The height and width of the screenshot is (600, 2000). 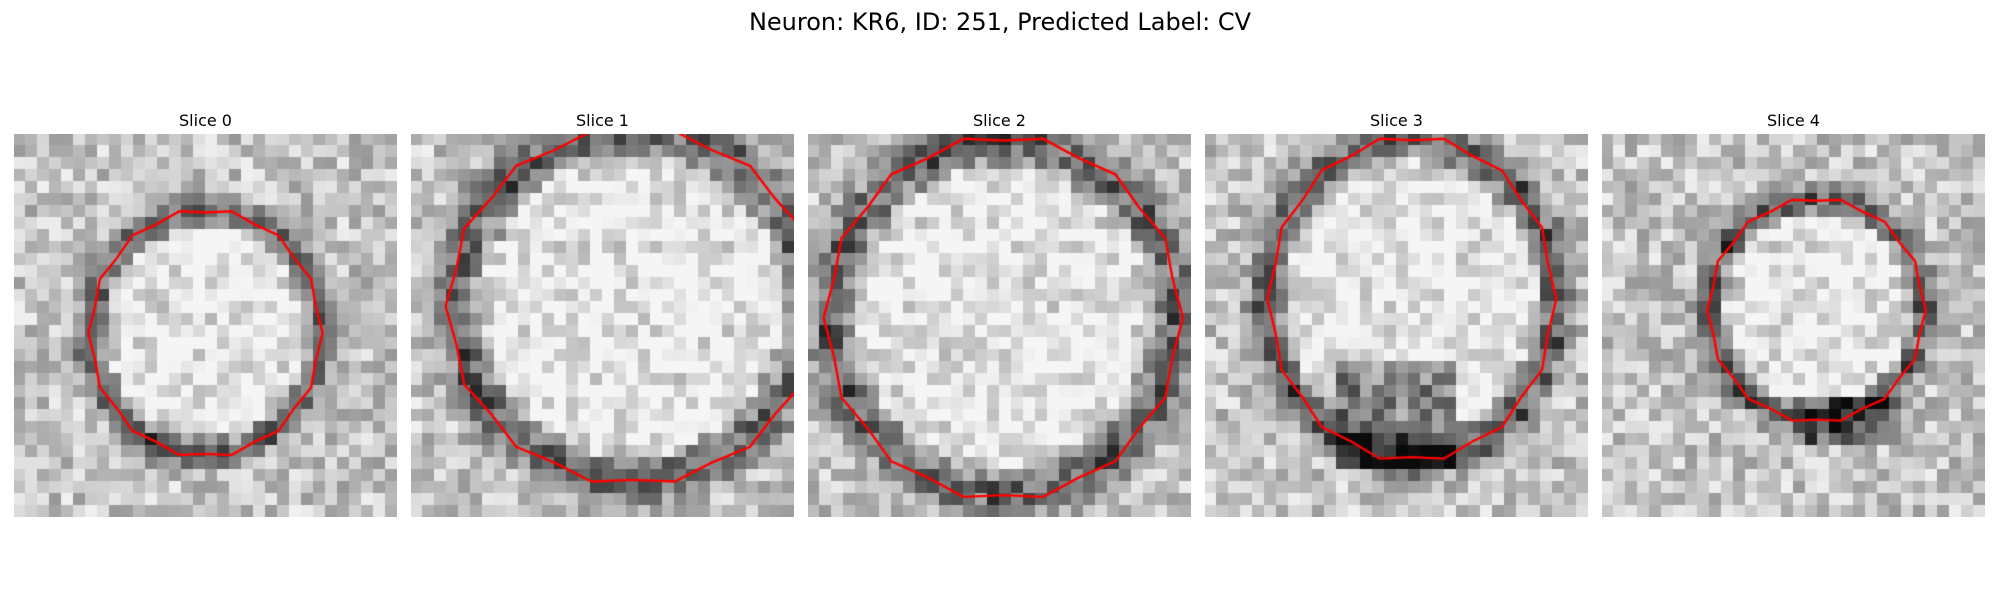 I want to click on slice-panel-4: Slice 4, so click(x=1793, y=312).